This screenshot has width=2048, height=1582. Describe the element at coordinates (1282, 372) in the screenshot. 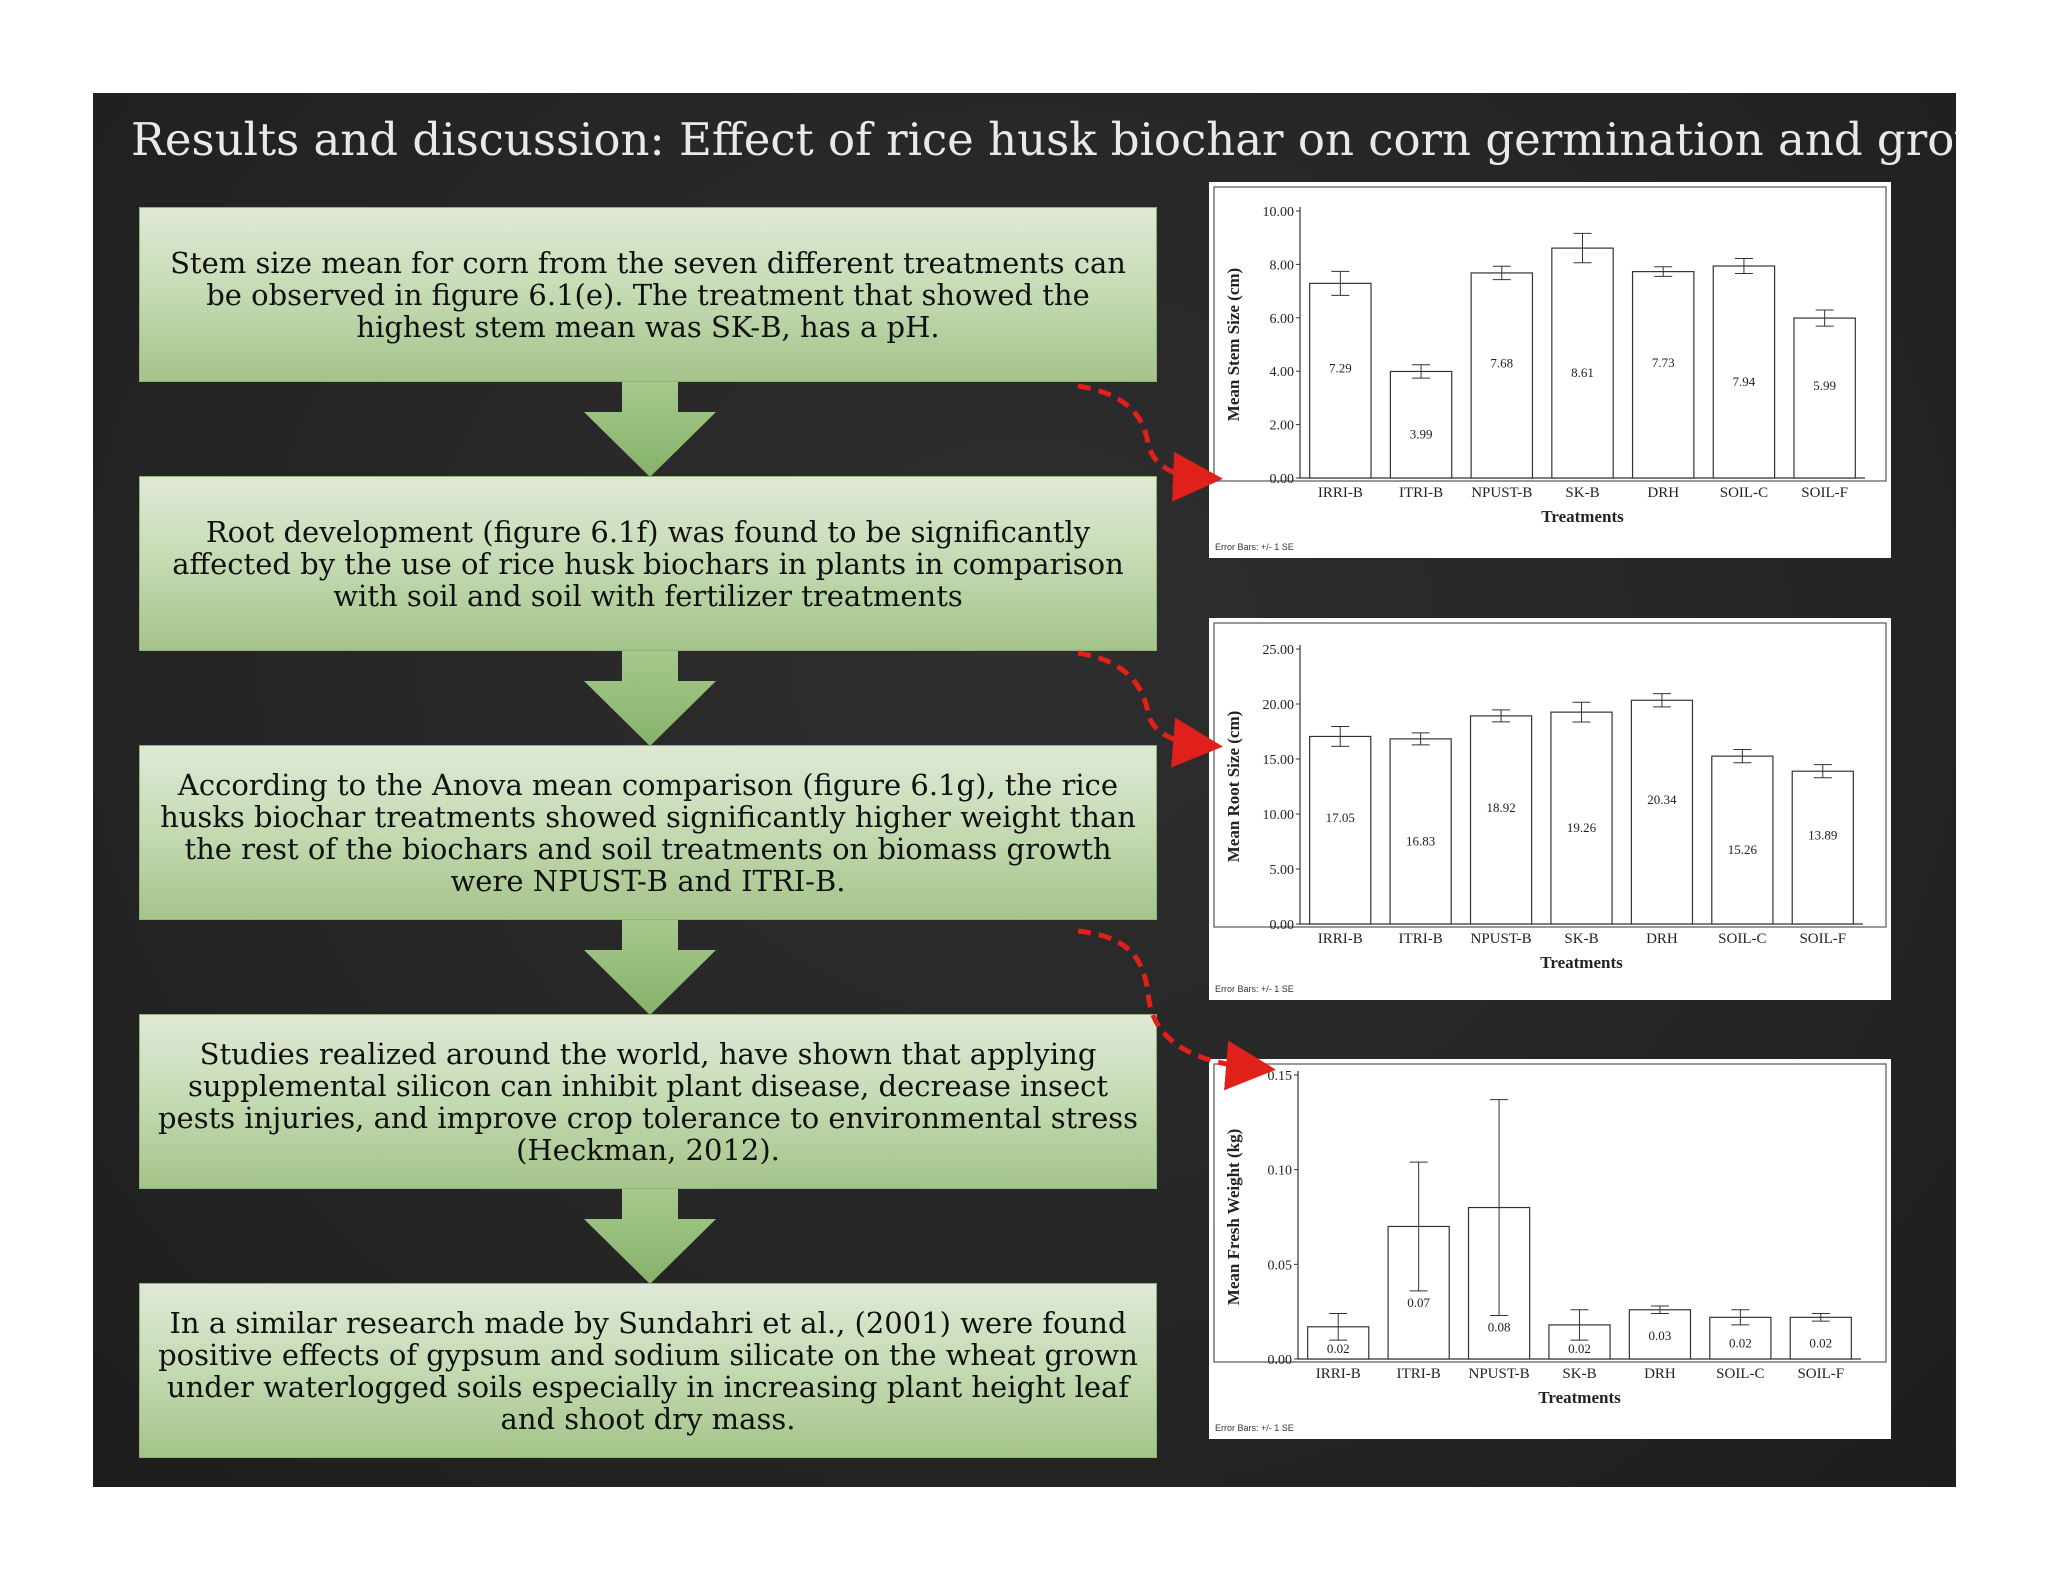

I see `y-tick-label: 4.00` at that location.